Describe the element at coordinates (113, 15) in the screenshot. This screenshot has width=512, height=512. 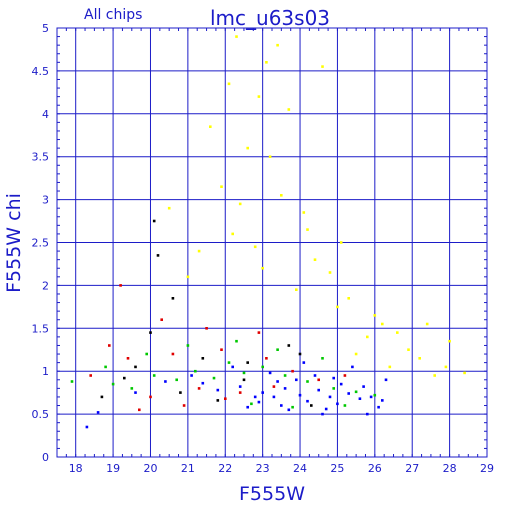
I see `chart-subtitle: All chips` at that location.